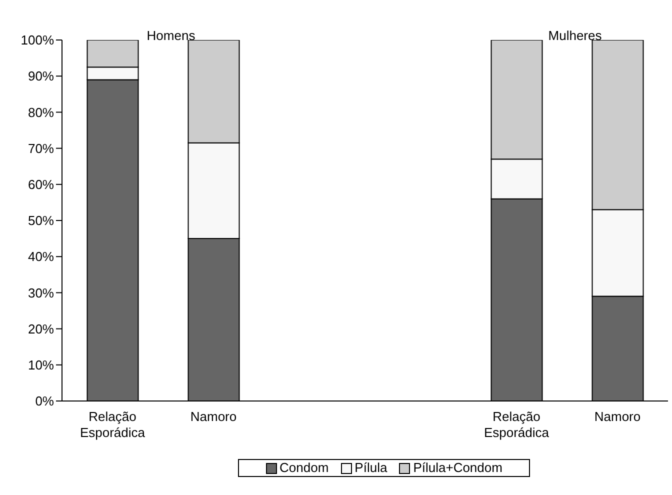  Describe the element at coordinates (41, 112) in the screenshot. I see `y-tick-label: 80%` at that location.